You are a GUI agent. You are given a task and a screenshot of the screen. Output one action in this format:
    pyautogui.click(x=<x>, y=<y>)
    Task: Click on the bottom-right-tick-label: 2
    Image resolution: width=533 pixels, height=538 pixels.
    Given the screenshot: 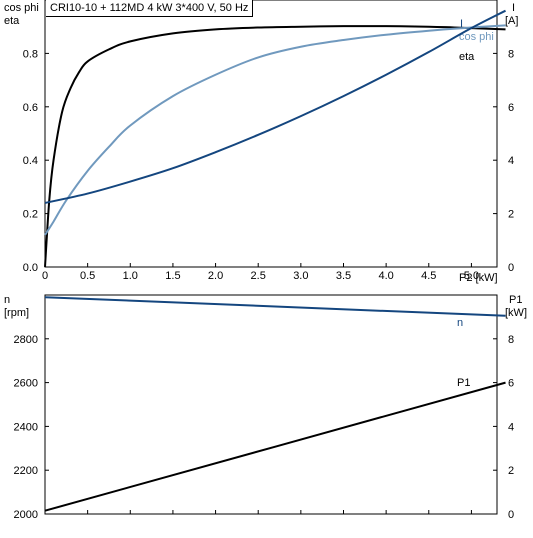 What is the action you would take?
    pyautogui.click(x=511, y=471)
    